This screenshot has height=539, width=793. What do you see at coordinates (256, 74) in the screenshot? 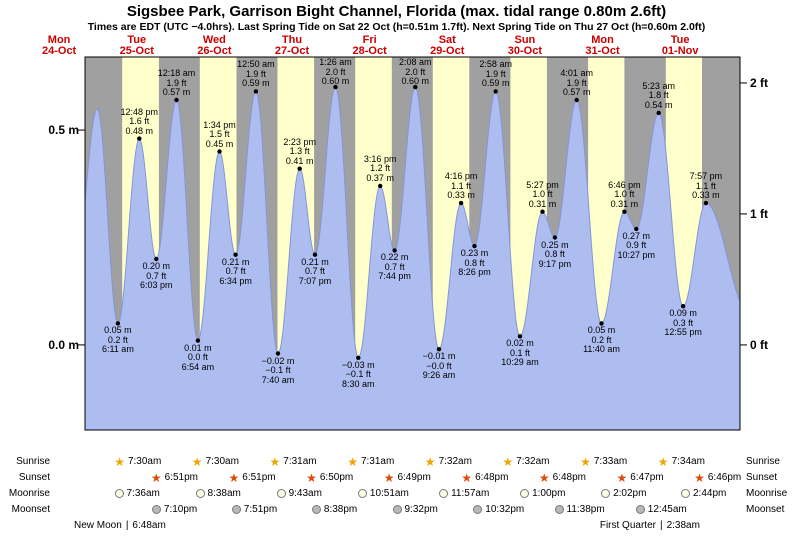
I see `tide-high-annotation: 12:50 am 1.9 ft 0.59 m` at bounding box center [256, 74].